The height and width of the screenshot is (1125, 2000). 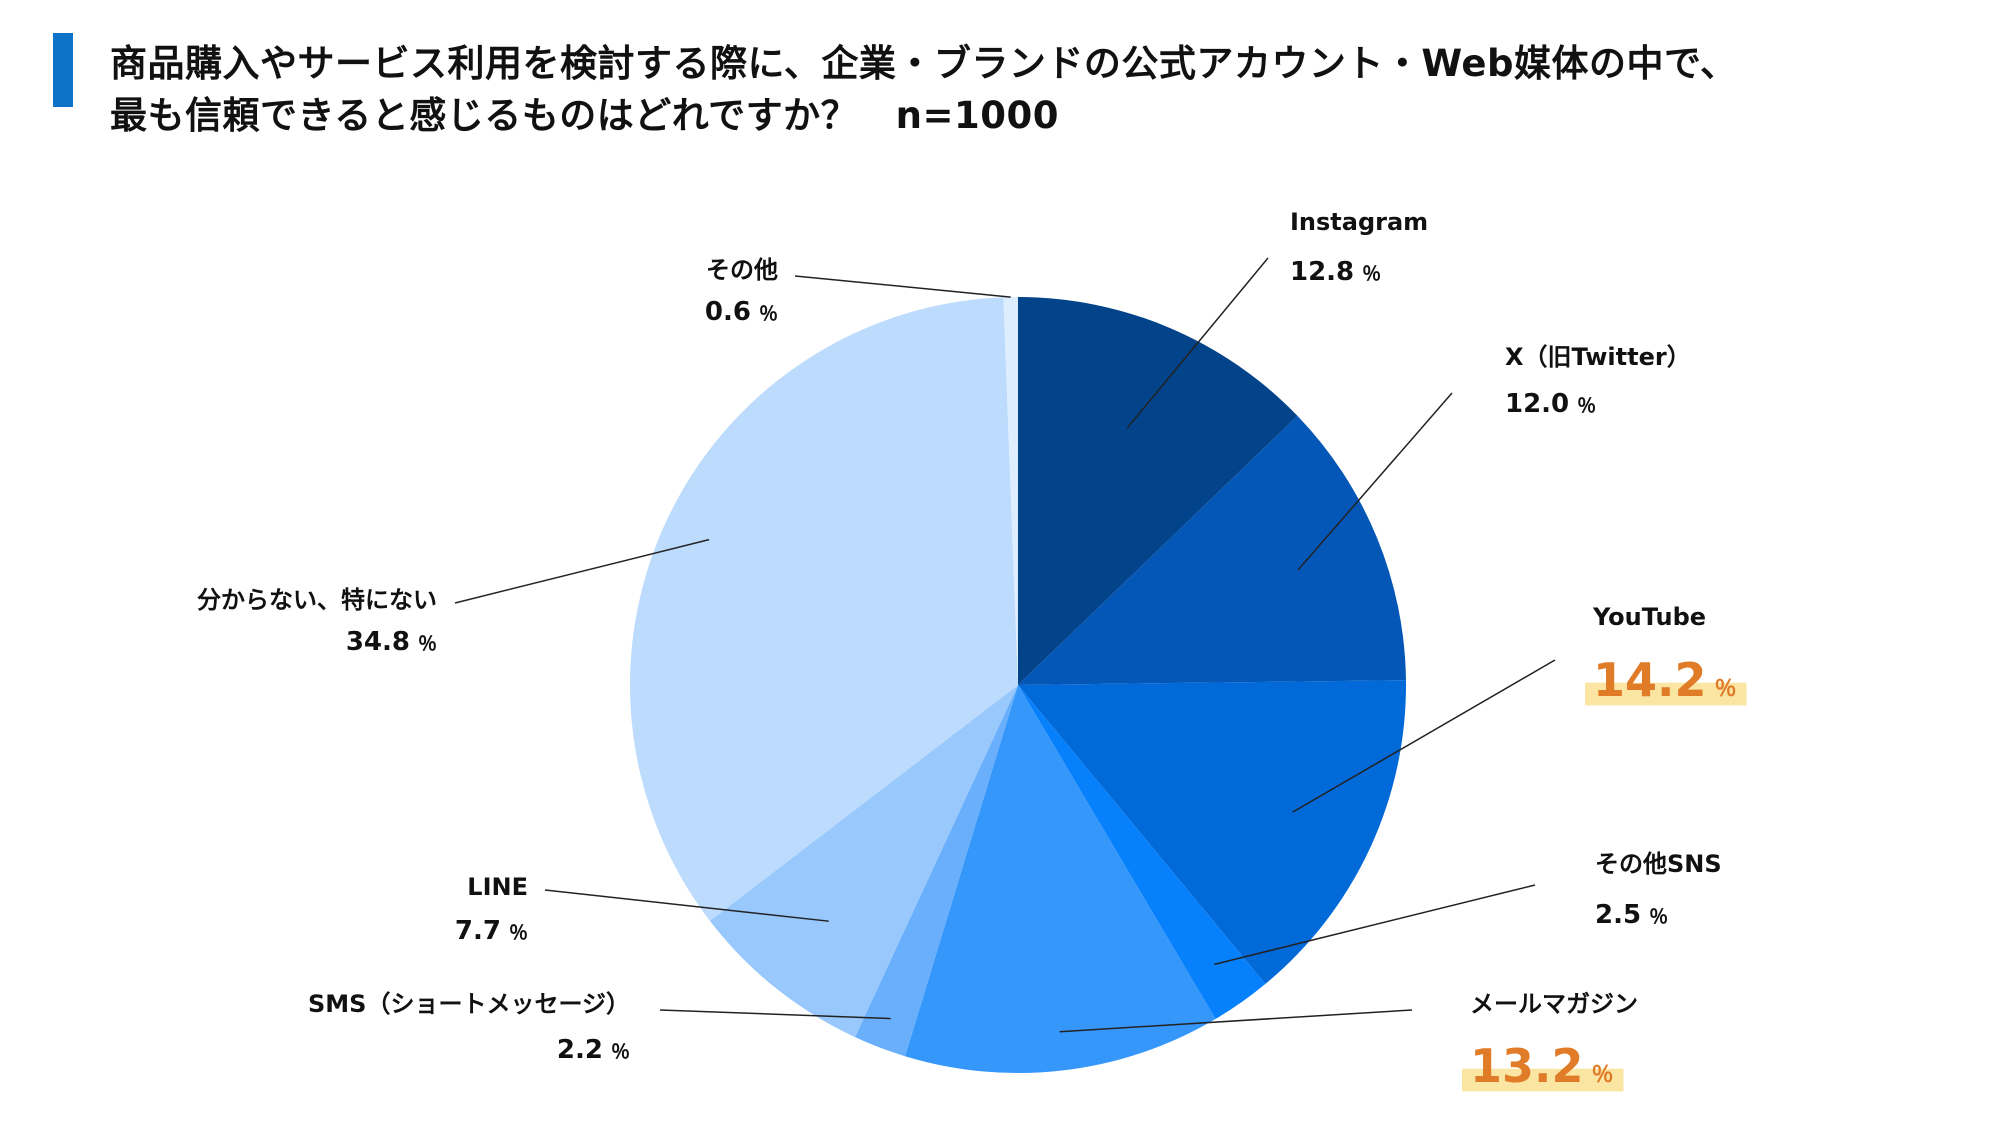 I want to click on slice-value-line: 7.7 ％, so click(x=491, y=931).